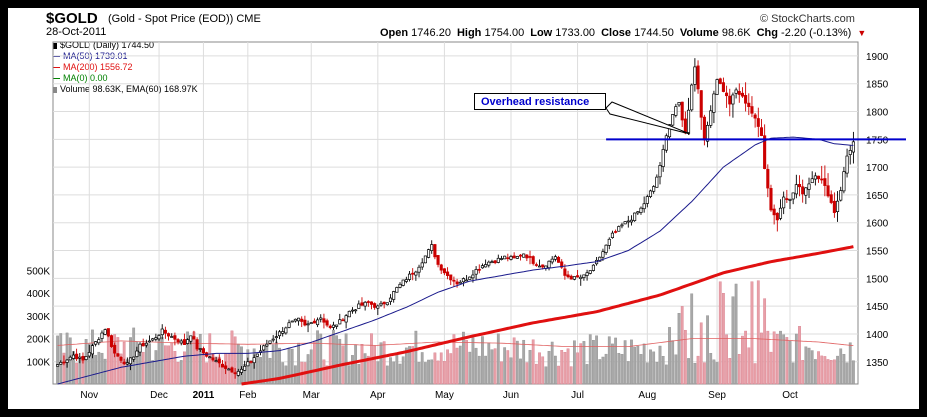  Describe the element at coordinates (877, 252) in the screenshot. I see `y-tick-label: 1550` at that location.